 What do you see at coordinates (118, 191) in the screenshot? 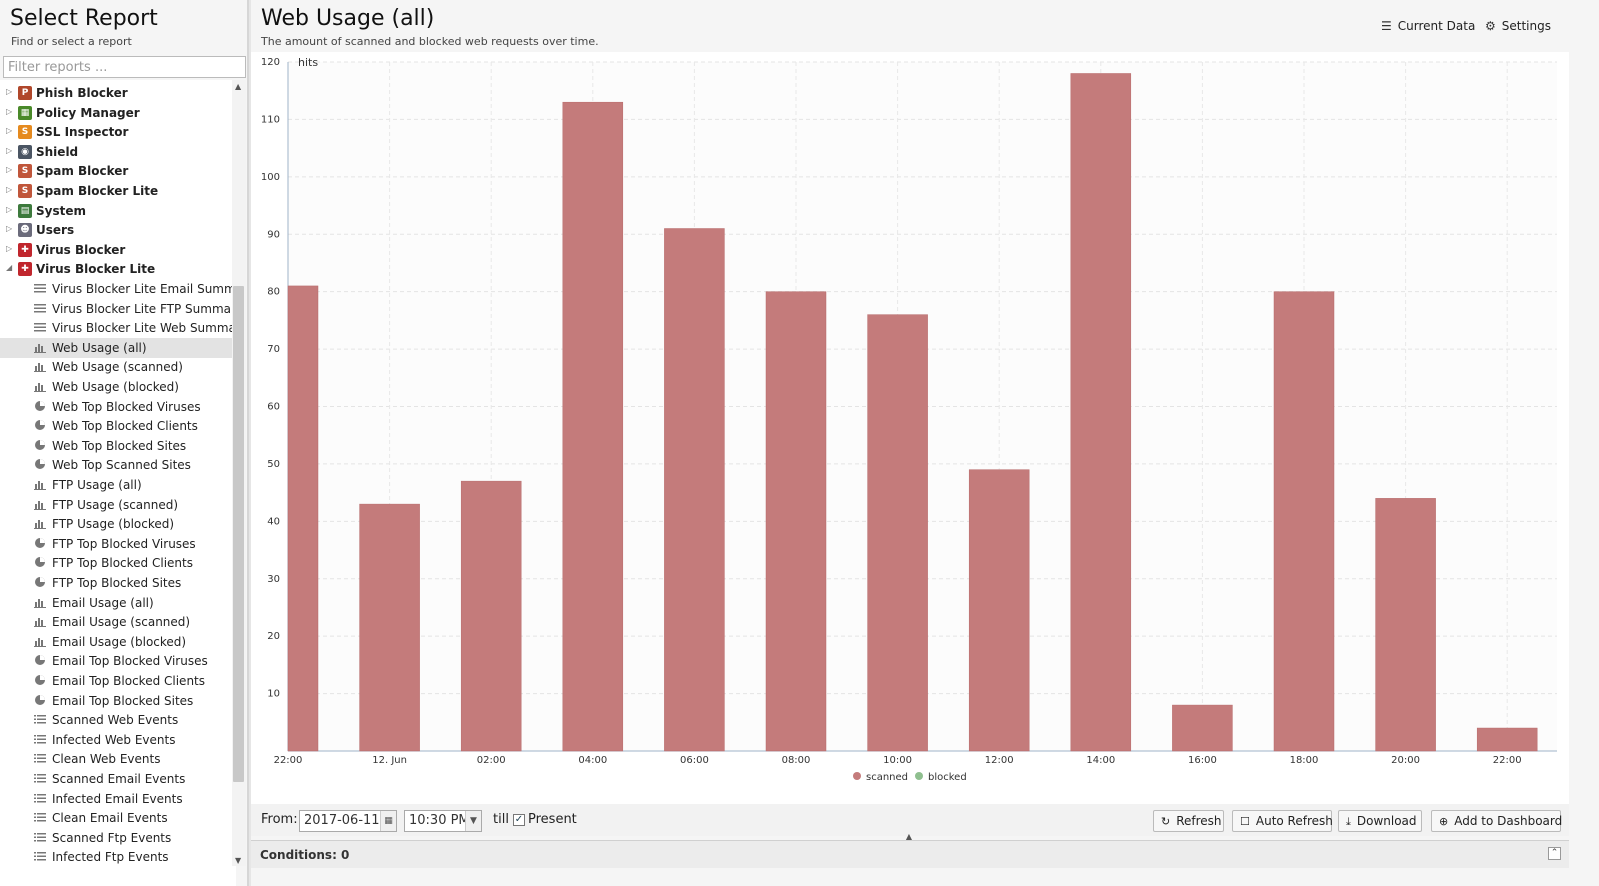
I see `category-row: ▷ S Spam Blocker Lite` at bounding box center [118, 191].